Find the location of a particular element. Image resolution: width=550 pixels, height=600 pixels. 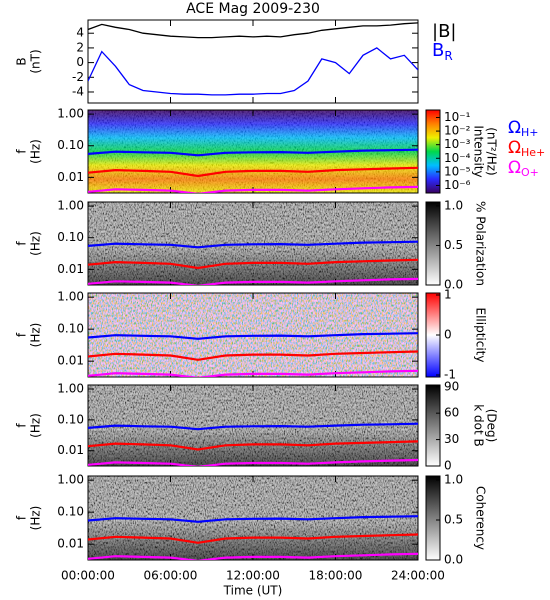

colorbar-tick-label: 1 is located at coordinates (448, 295).